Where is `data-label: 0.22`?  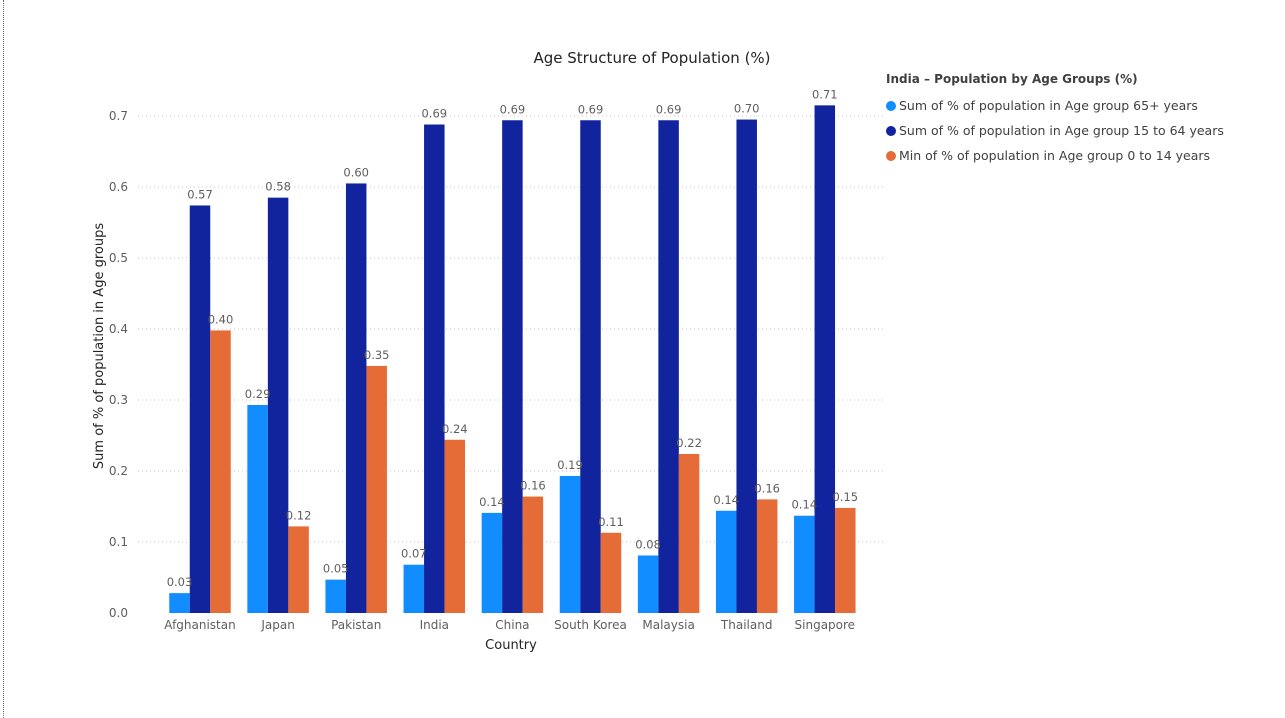
data-label: 0.22 is located at coordinates (689, 443).